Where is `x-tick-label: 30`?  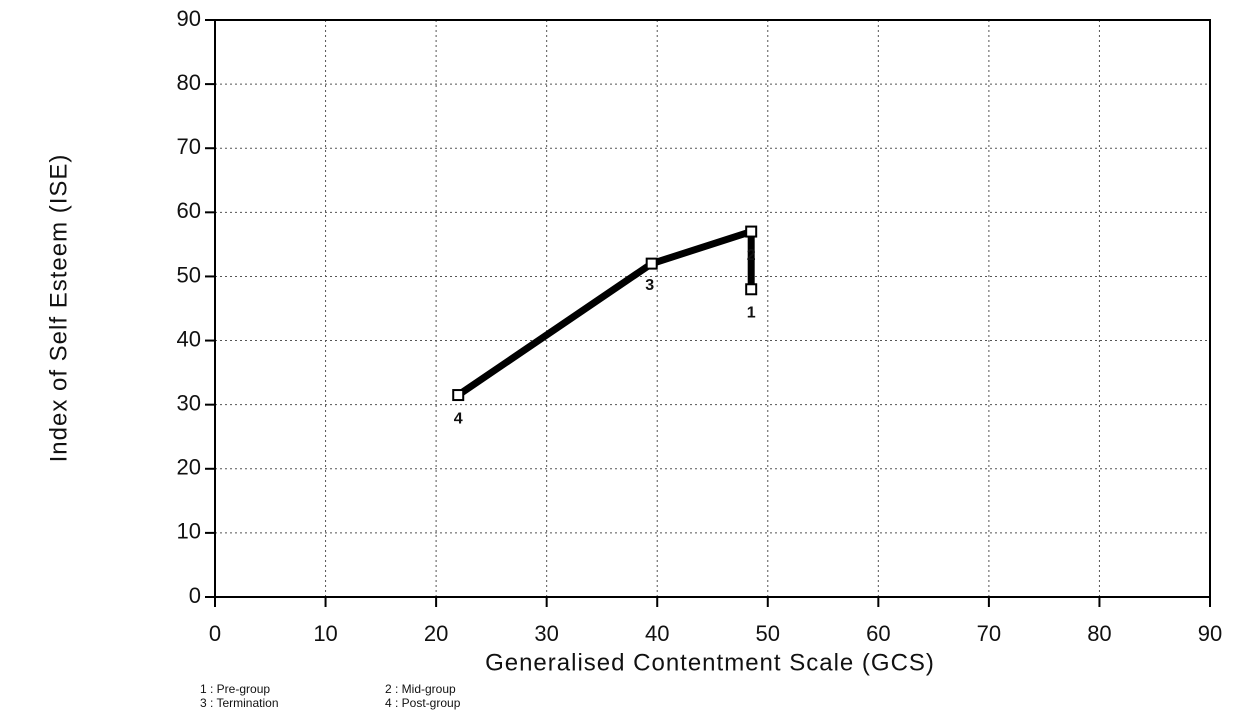
x-tick-label: 30 is located at coordinates (546, 633).